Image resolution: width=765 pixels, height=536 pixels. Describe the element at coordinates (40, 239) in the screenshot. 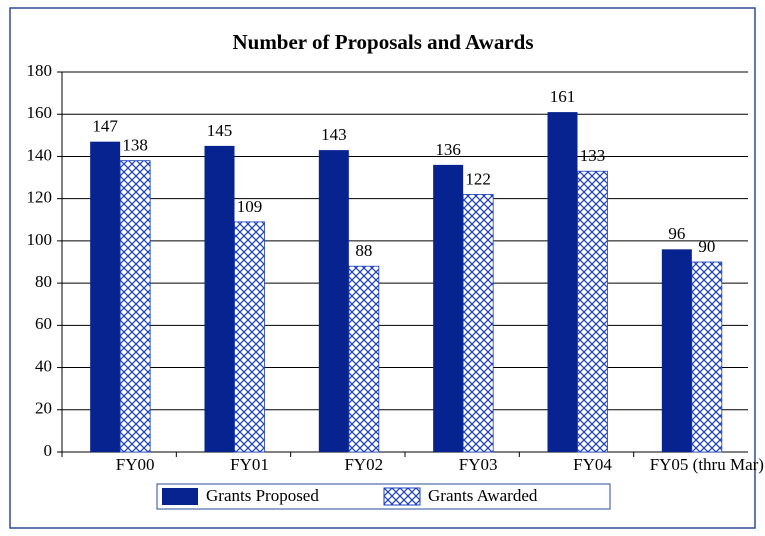

I see `y-tick-label: 100` at that location.